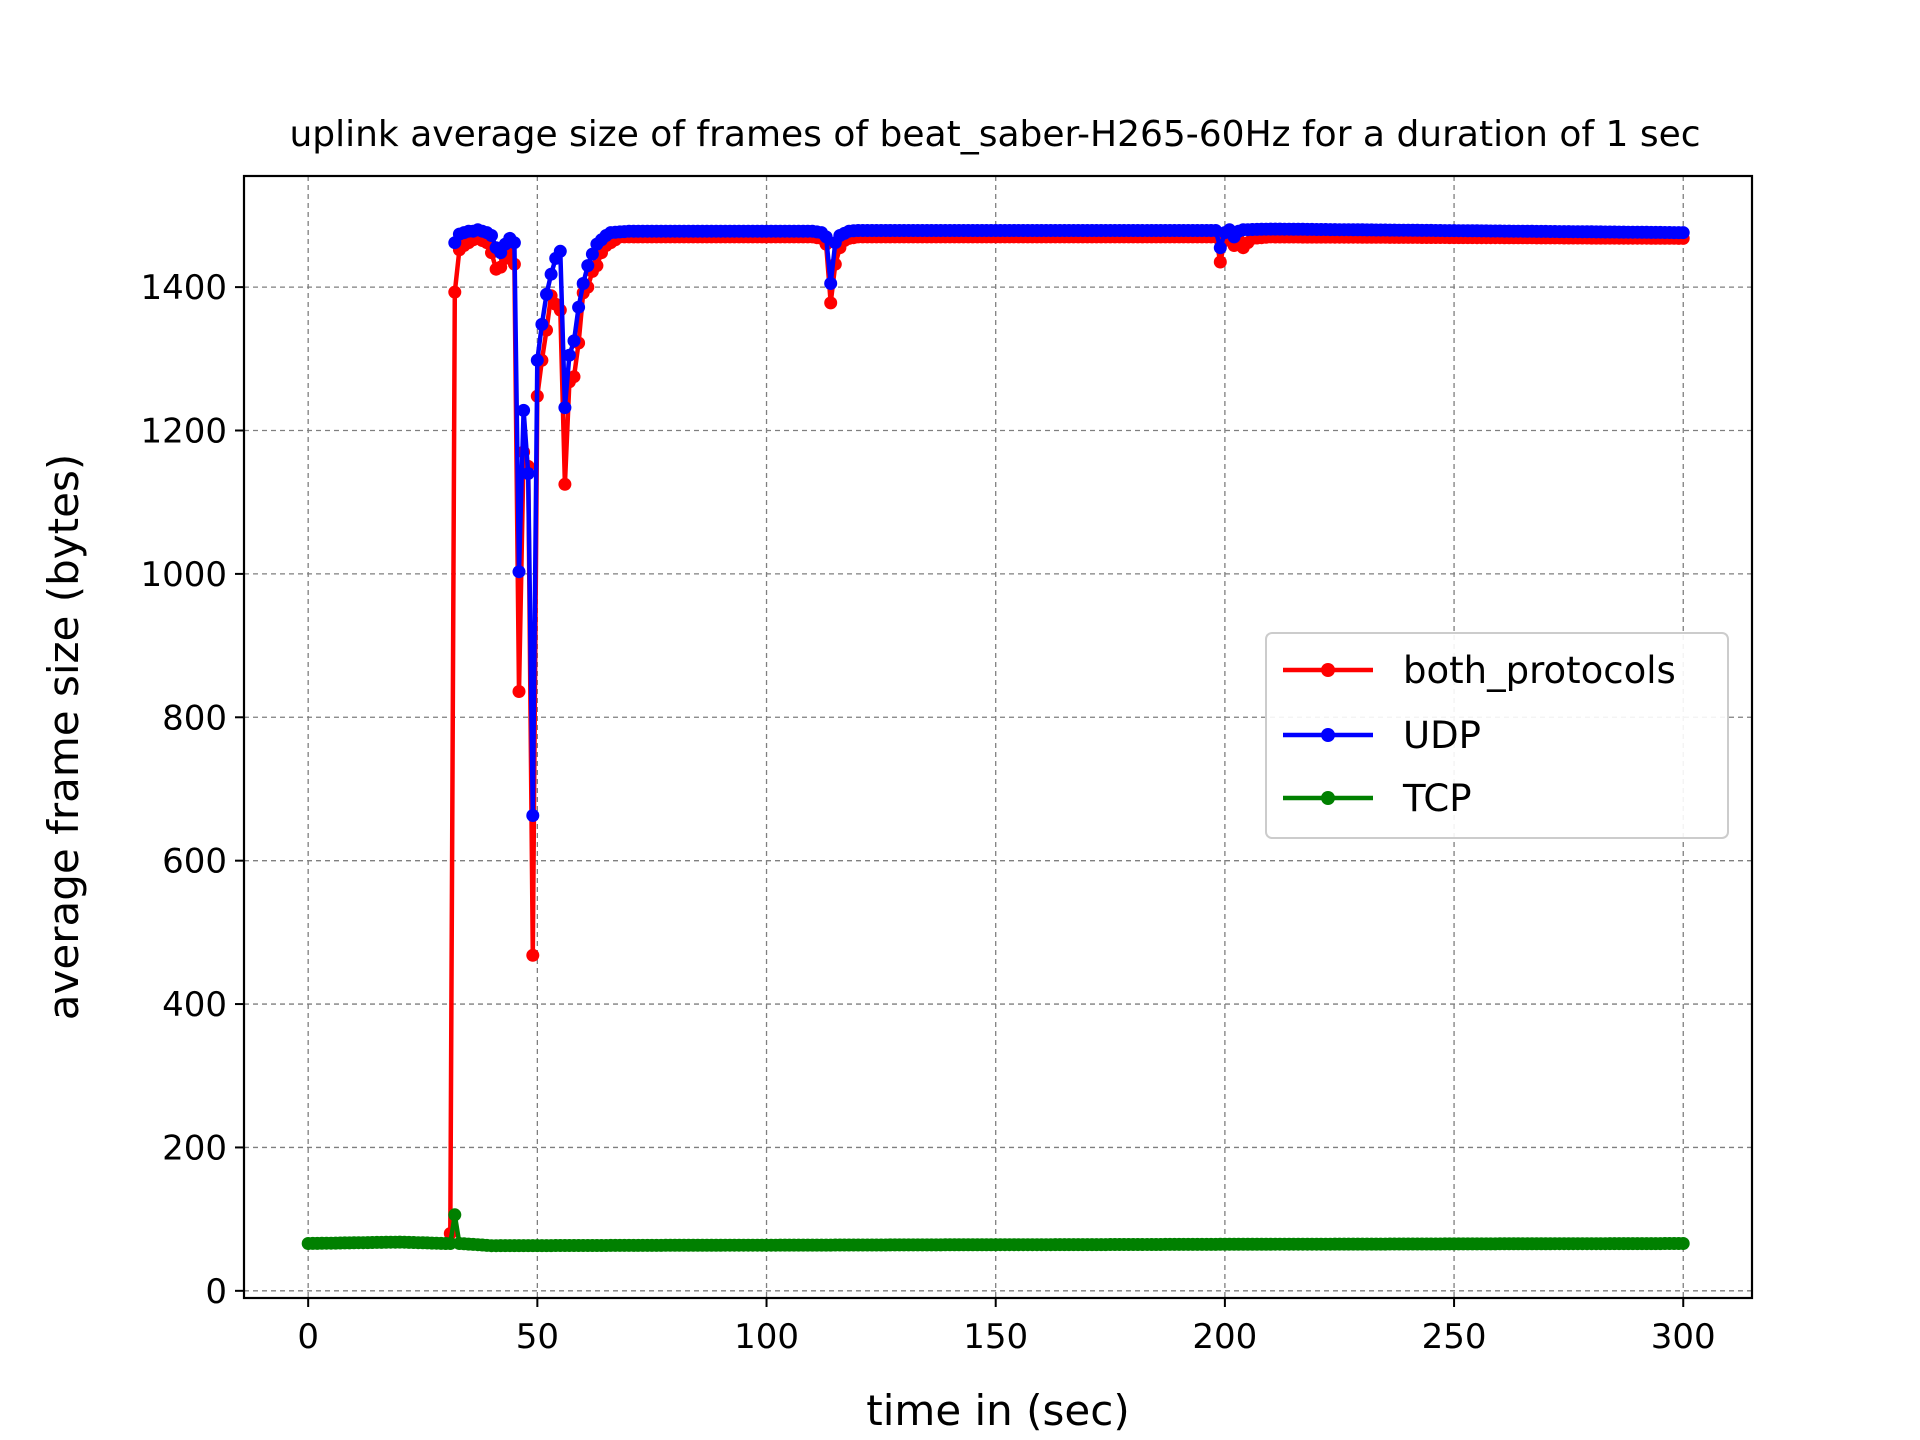 The image size is (1920, 1440). I want to click on legend-box, so click(1497, 735).